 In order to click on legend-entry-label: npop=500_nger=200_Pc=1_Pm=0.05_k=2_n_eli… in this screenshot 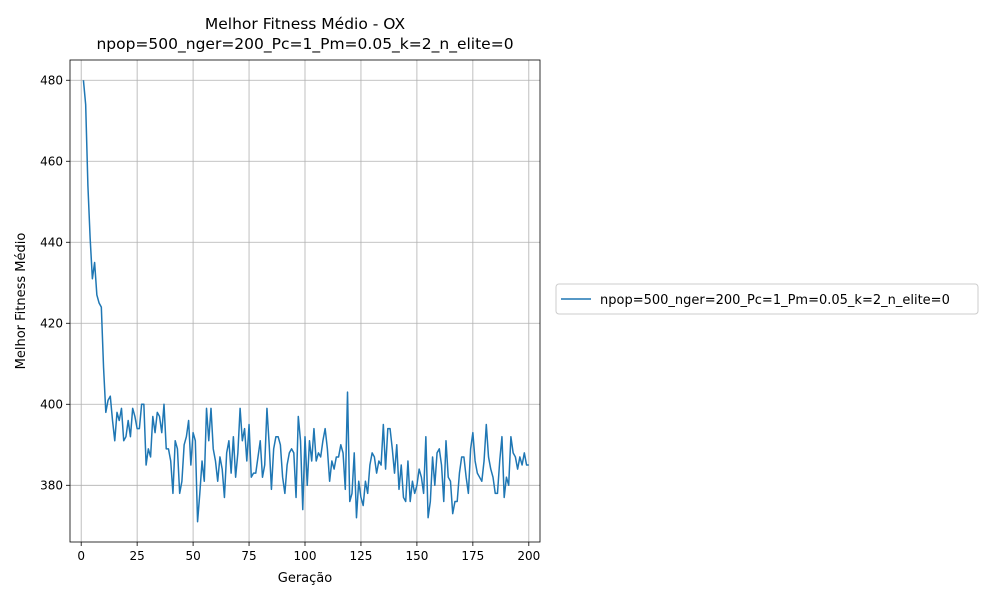, I will do `click(775, 300)`.